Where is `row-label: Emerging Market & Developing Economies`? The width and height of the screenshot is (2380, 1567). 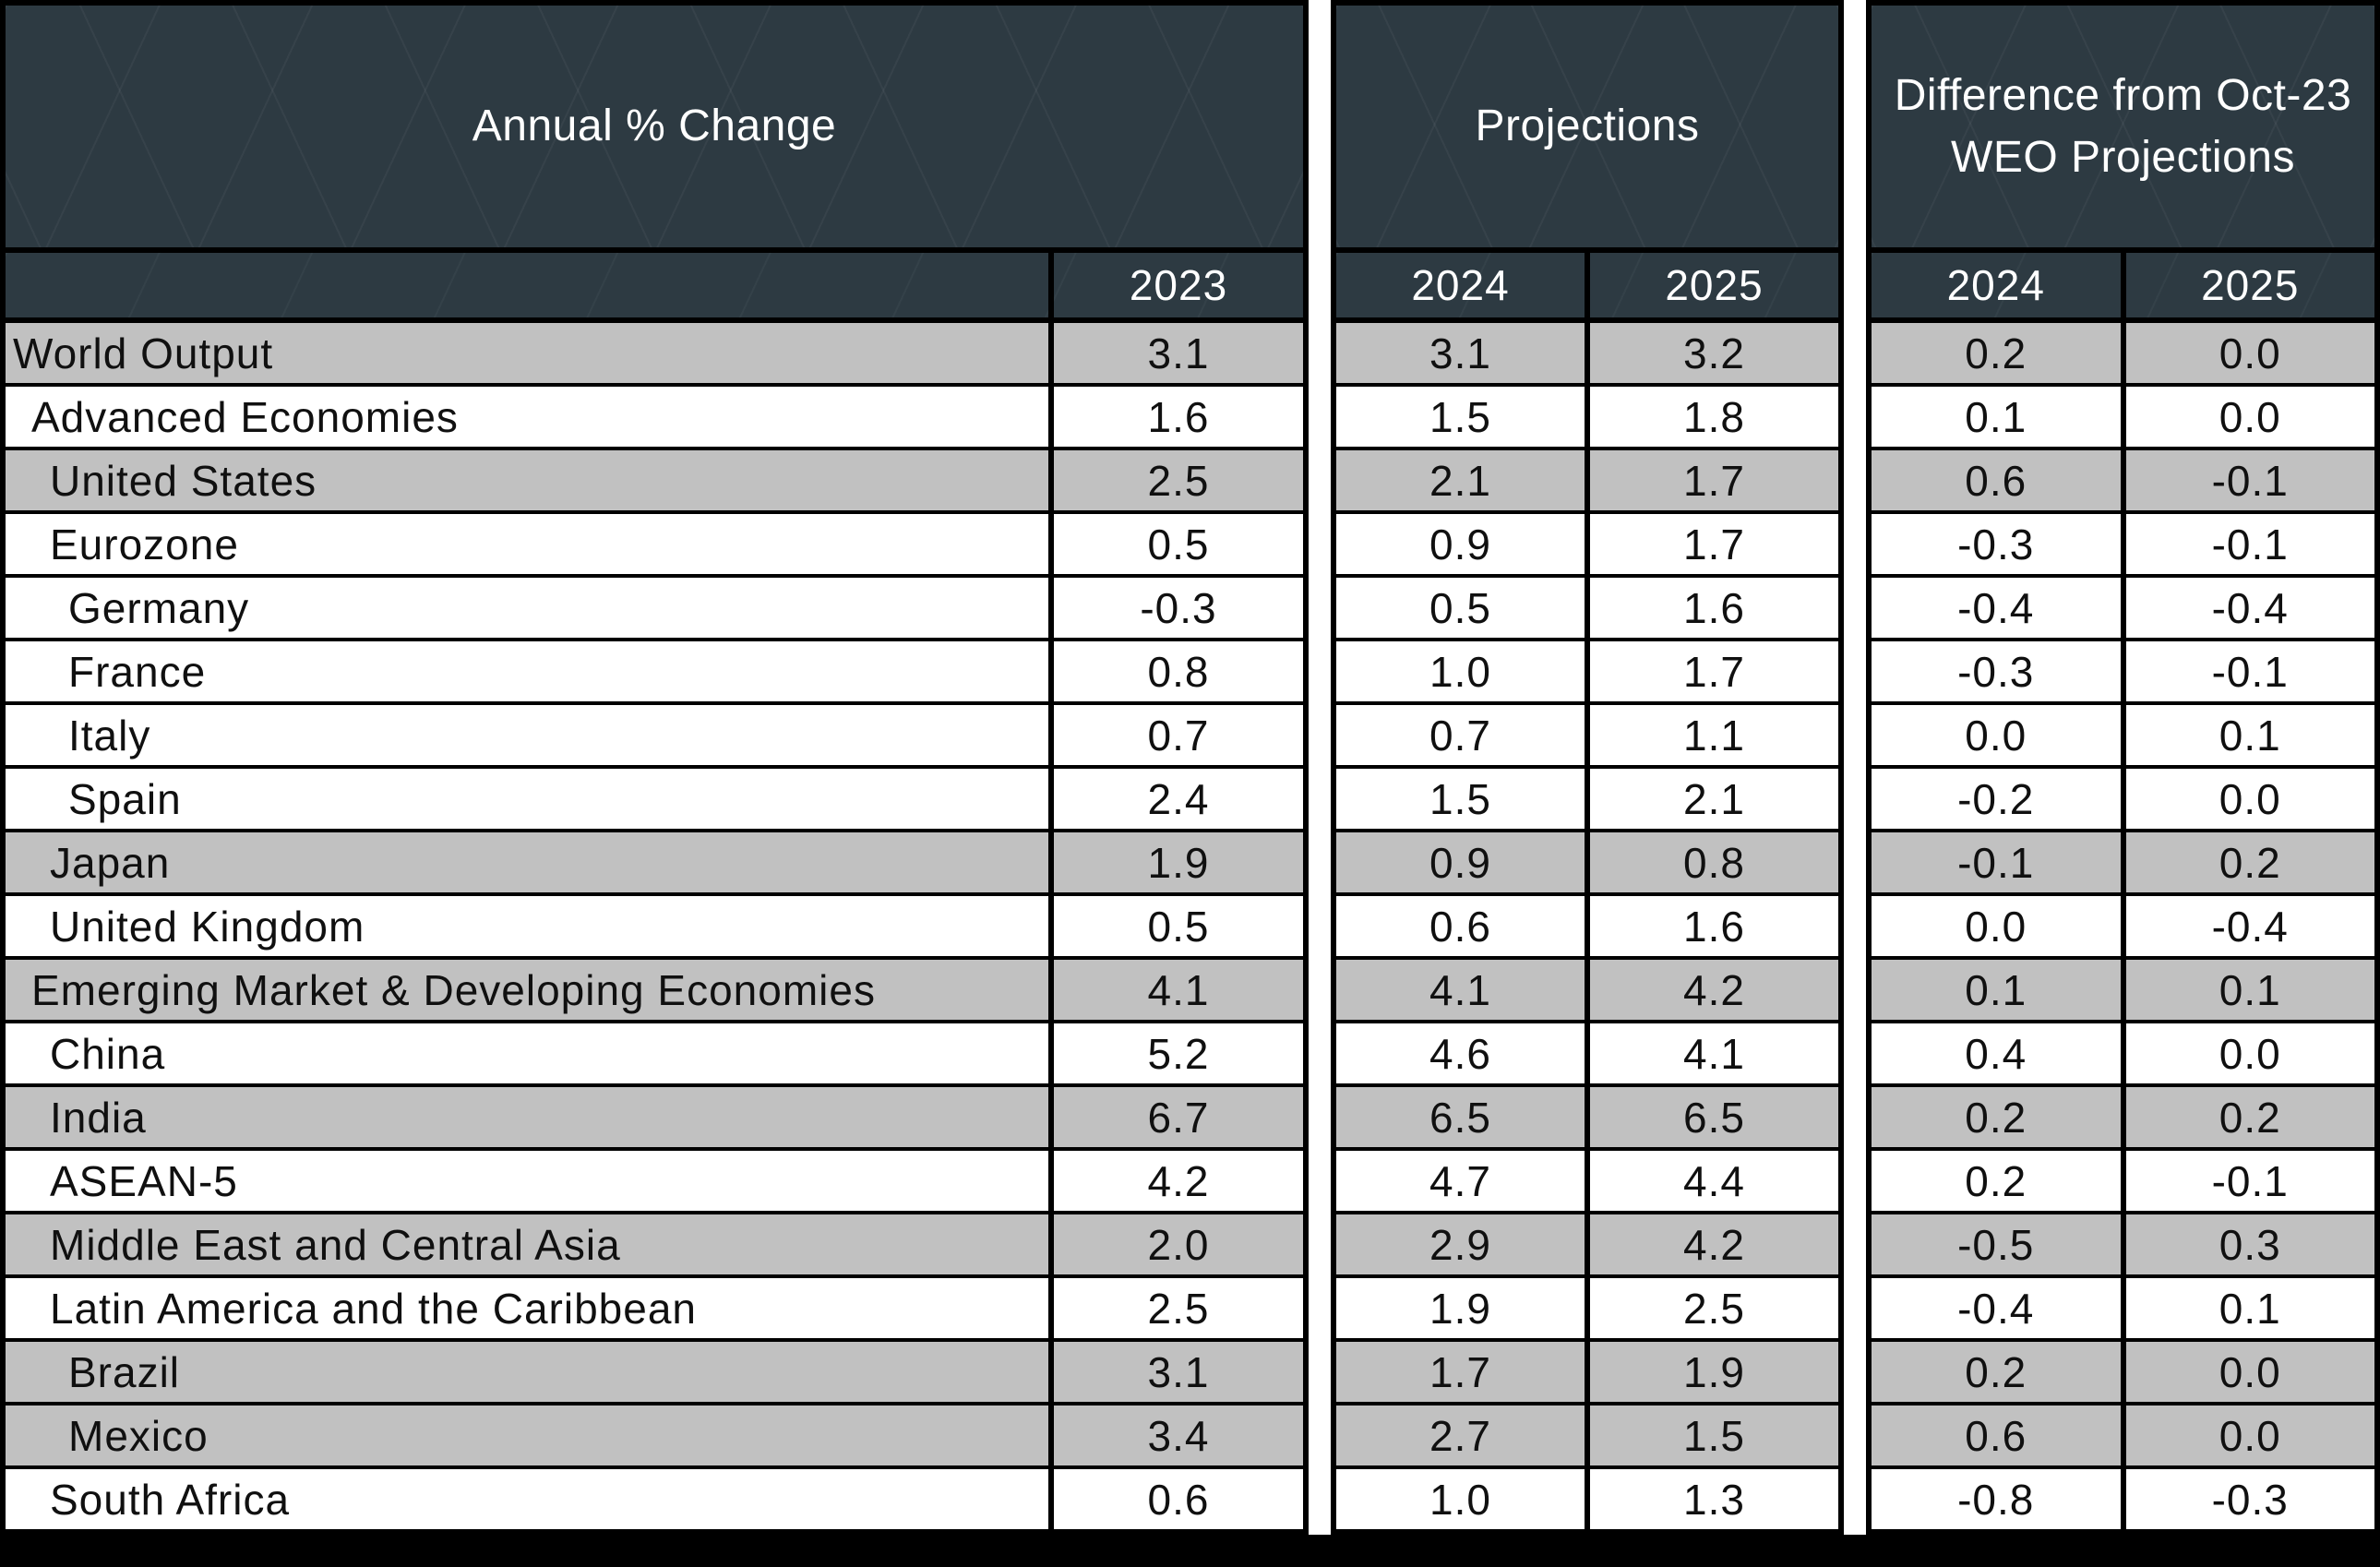 row-label: Emerging Market & Developing Economies is located at coordinates (527, 990).